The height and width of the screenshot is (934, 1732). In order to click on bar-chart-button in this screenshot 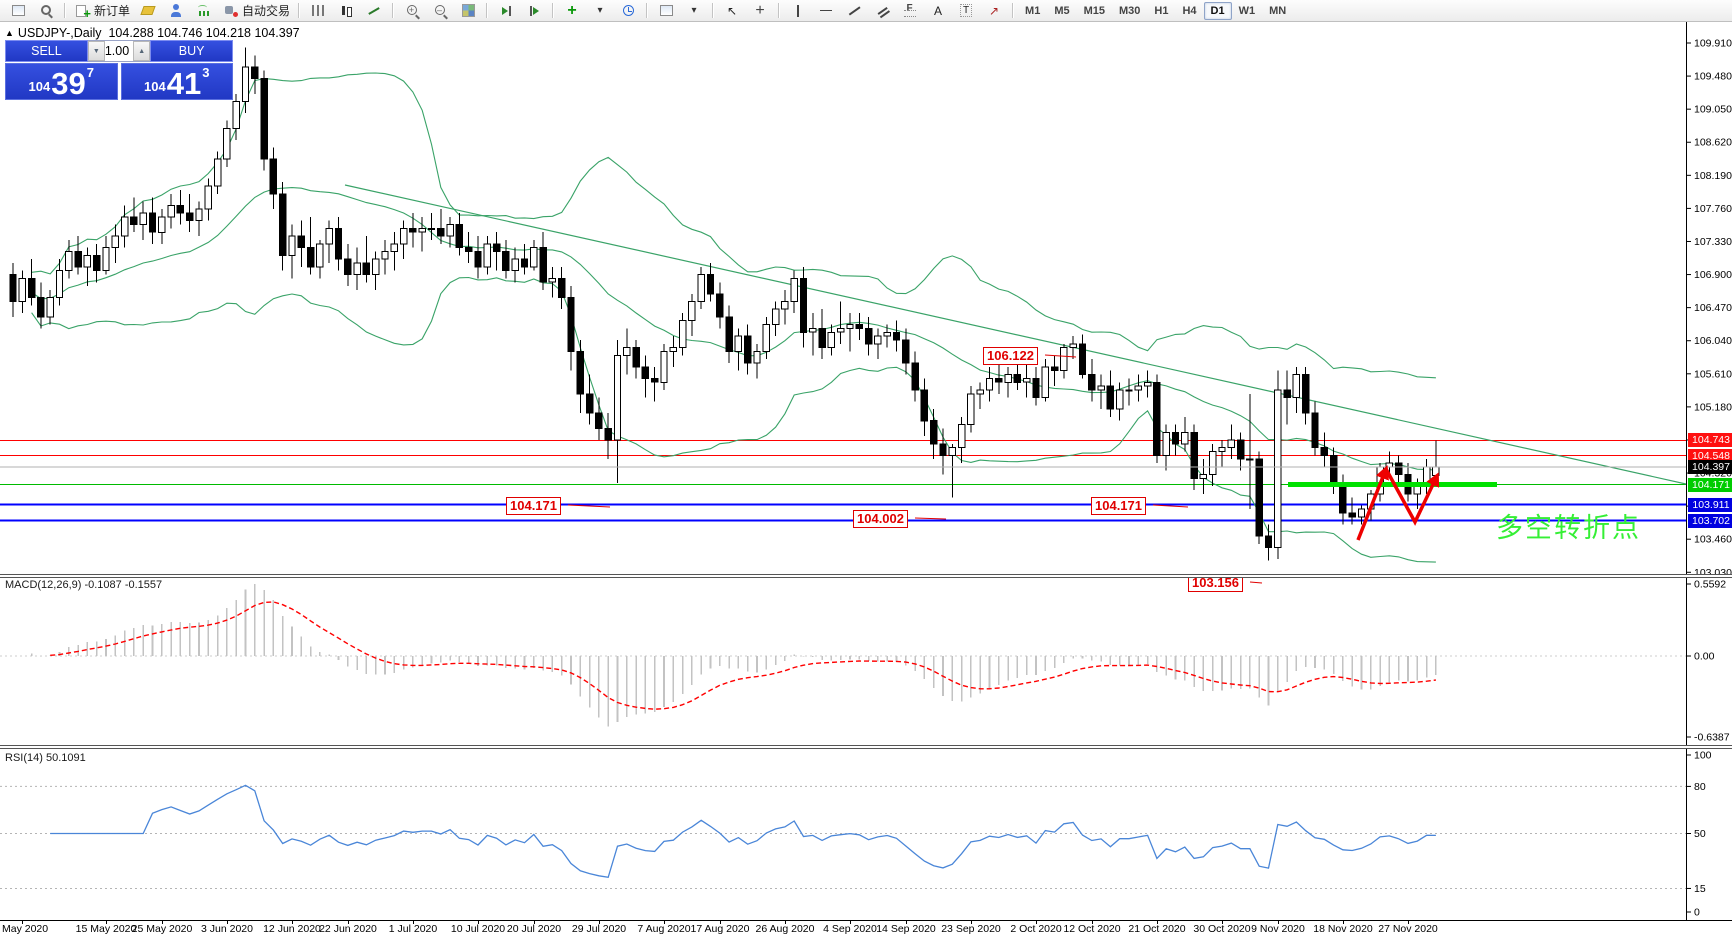, I will do `click(318, 11)`.